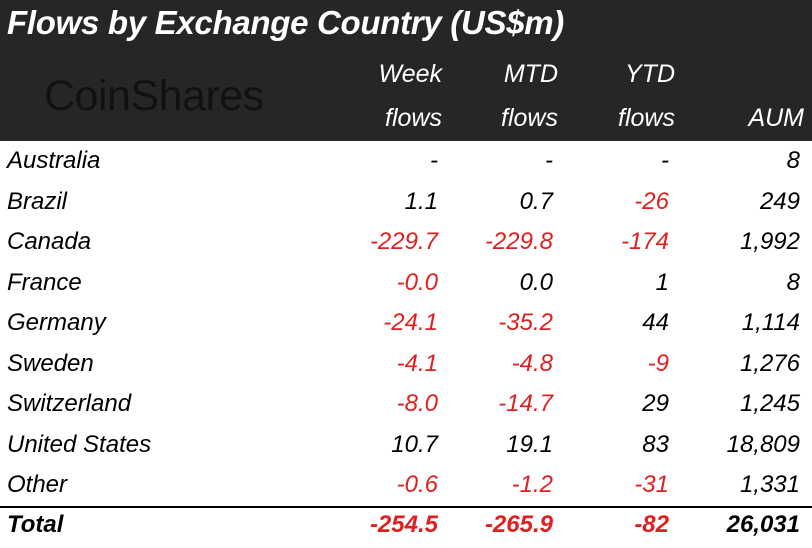 The height and width of the screenshot is (548, 812). Describe the element at coordinates (665, 160) in the screenshot. I see `ytd-cell: -` at that location.